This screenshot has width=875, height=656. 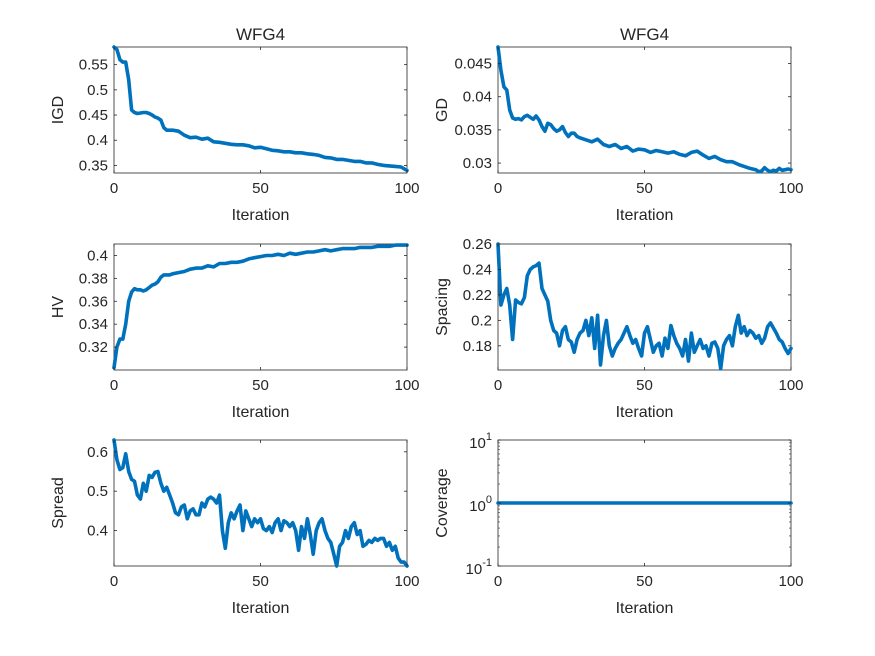 What do you see at coordinates (58, 503) in the screenshot?
I see `y-axis-label: Spread` at bounding box center [58, 503].